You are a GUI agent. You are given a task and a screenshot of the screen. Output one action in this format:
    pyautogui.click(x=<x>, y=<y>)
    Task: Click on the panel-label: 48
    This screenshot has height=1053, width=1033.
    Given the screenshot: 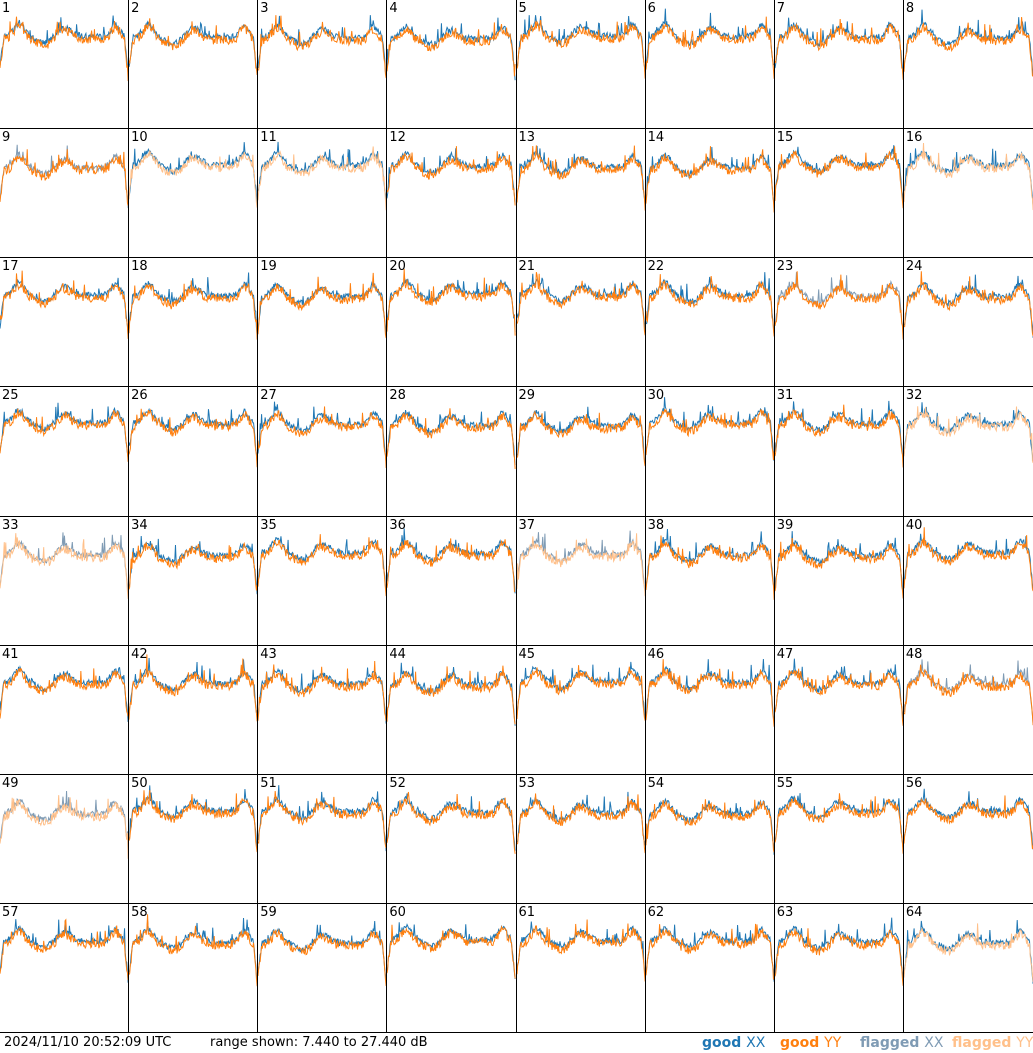 What is the action you would take?
    pyautogui.click(x=914, y=654)
    